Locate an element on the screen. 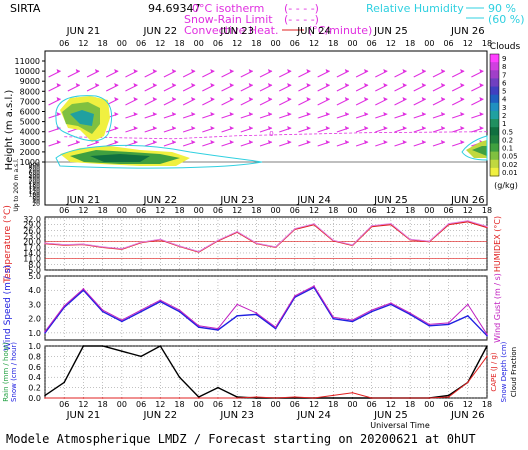 The image size is (528, 450). colorbar-tick-label: 0.2 is located at coordinates (507, 140).